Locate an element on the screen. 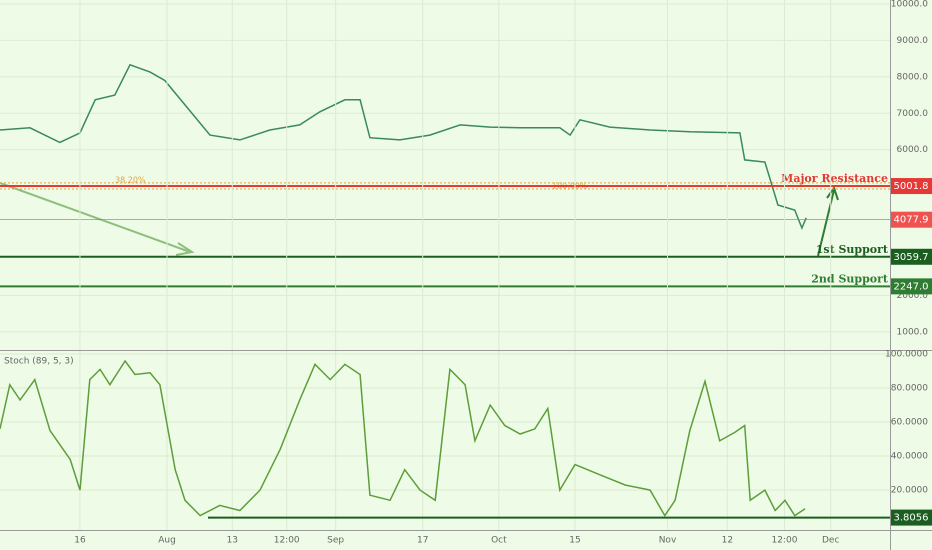 Image resolution: width=932 pixels, height=550 pixels. y-tick-label: 8000.0 is located at coordinates (913, 77).